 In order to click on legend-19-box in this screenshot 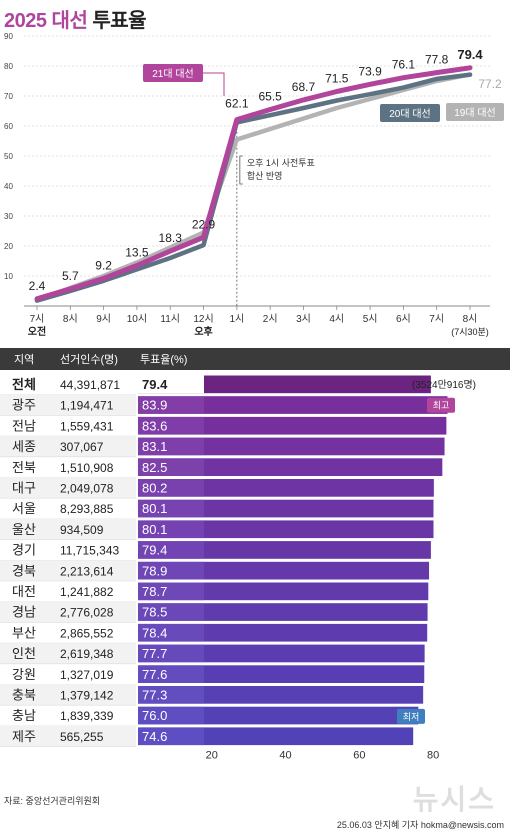, I will do `click(475, 112)`.